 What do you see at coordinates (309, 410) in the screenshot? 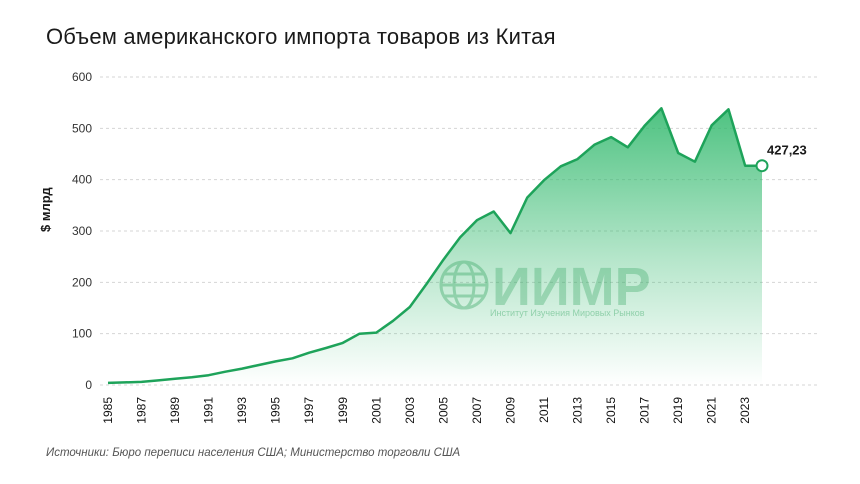
I see `x-tick-label: 1997` at bounding box center [309, 410].